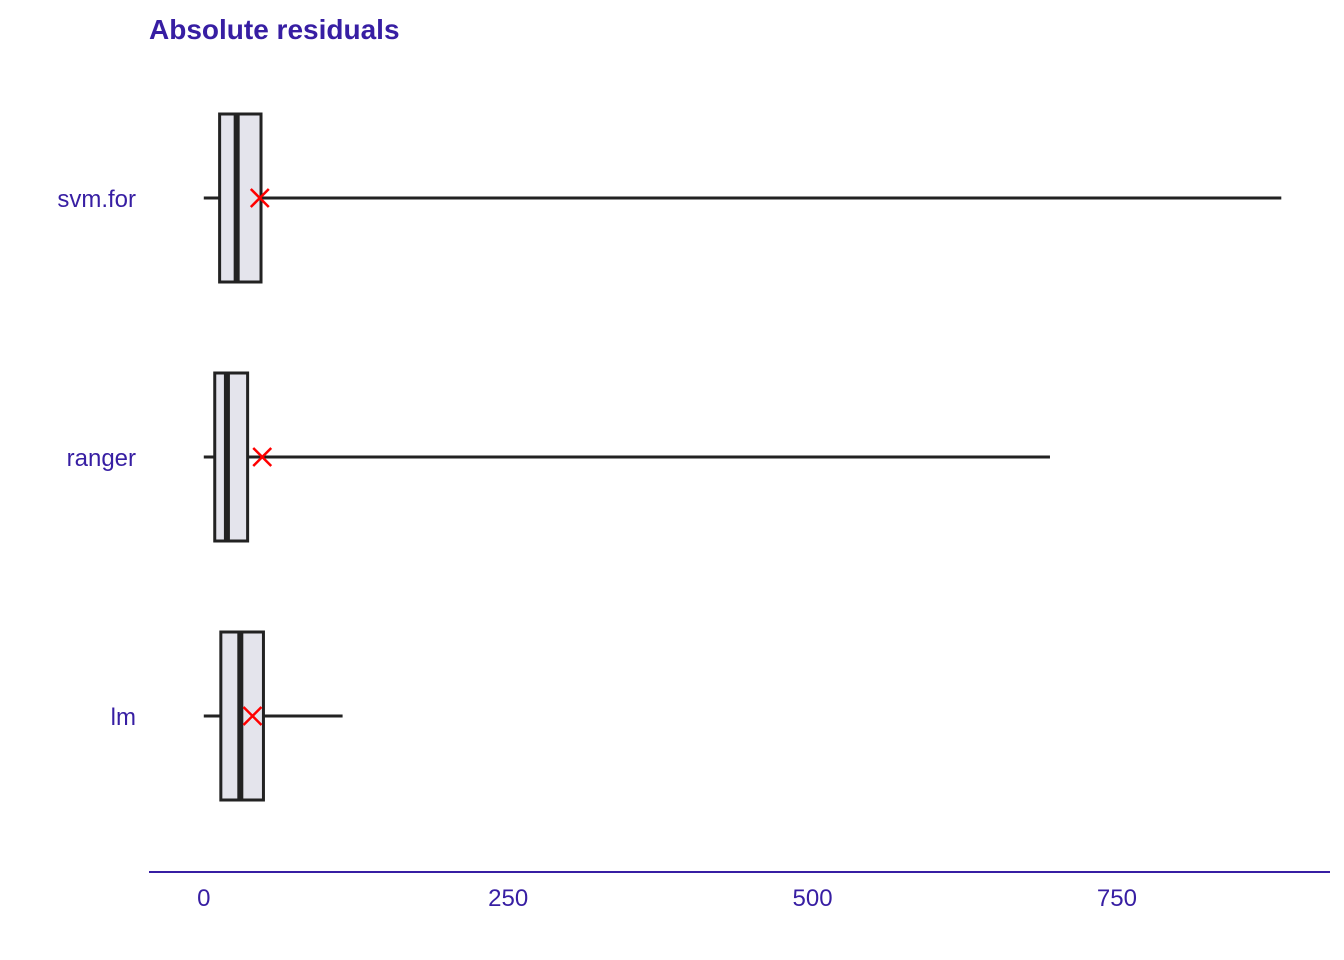 The width and height of the screenshot is (1344, 960). What do you see at coordinates (667, 898) in the screenshot?
I see `x-axis-ticks: 0 250 500 750` at bounding box center [667, 898].